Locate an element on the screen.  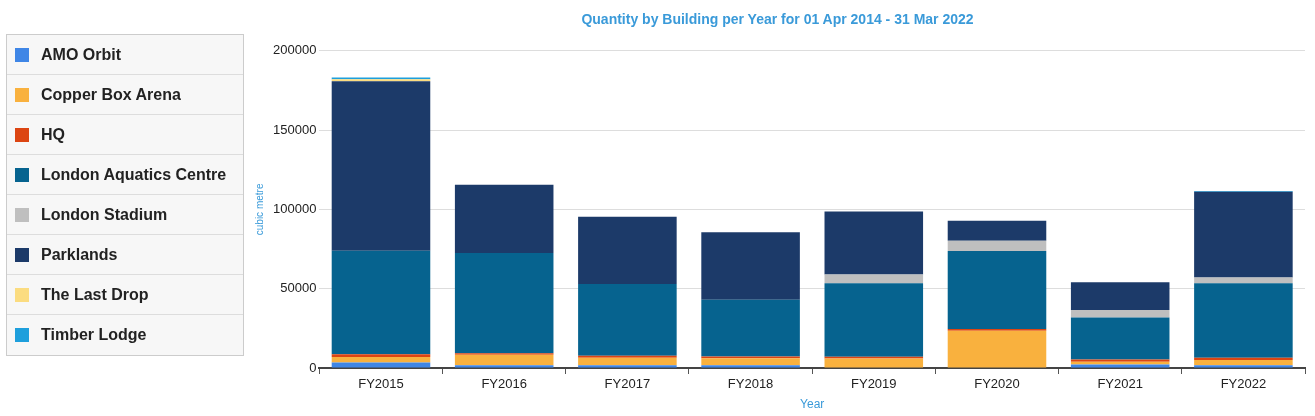
x-tick-label: FY2021 is located at coordinates (1120, 384).